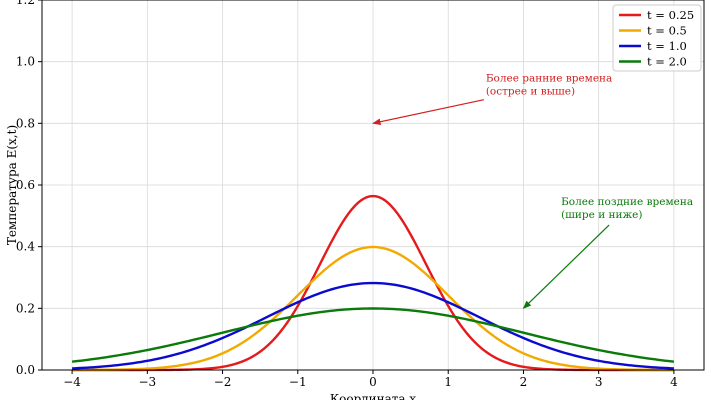  I want to click on annotation-text: Более ранние времена (острее и выше), so click(549, 85).